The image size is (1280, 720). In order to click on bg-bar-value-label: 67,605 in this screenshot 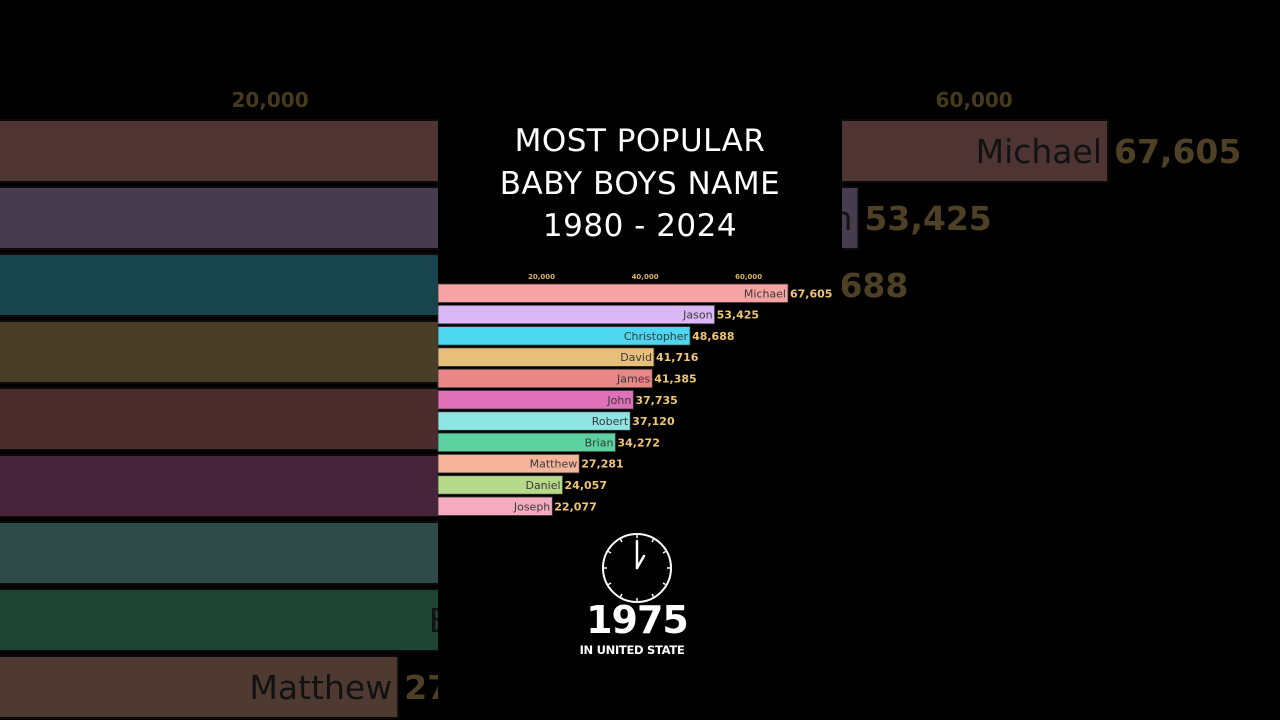, I will do `click(1177, 151)`.